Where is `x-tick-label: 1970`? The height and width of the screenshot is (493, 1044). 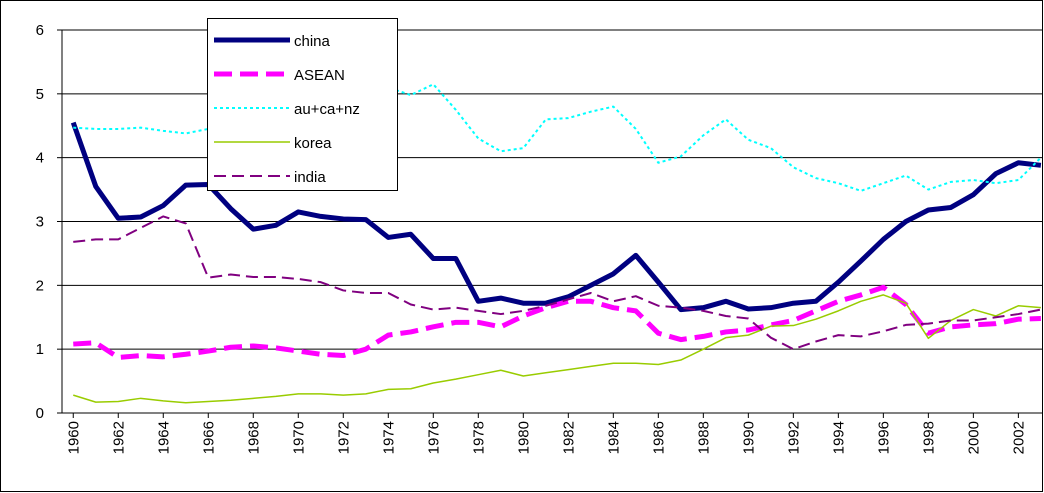
x-tick-label: 1970 is located at coordinates (298, 437).